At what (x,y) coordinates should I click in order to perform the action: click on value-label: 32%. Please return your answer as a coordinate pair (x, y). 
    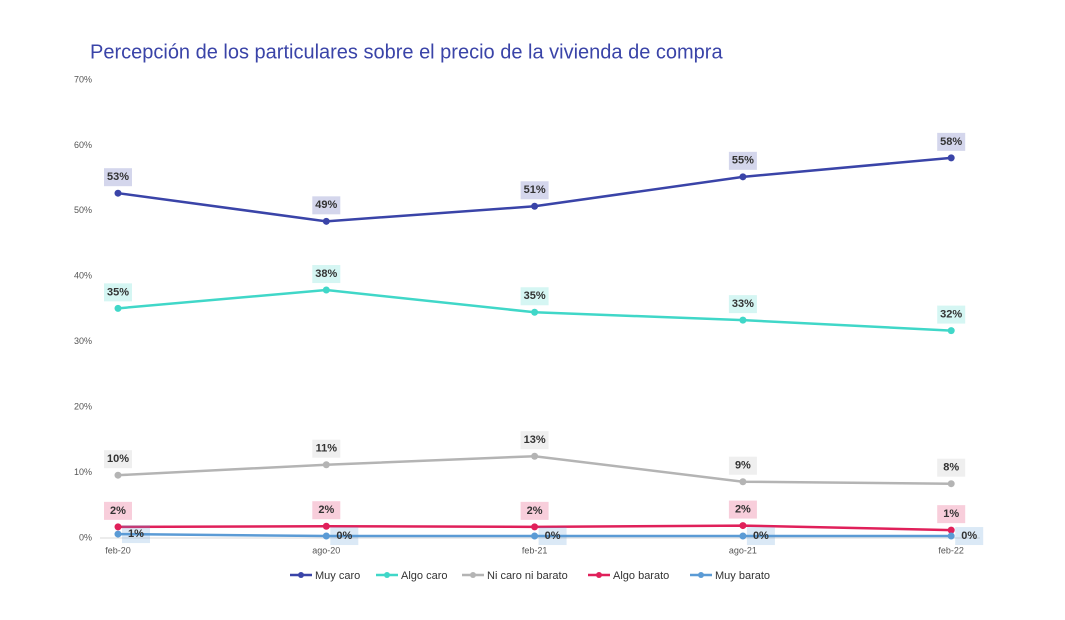
    Looking at the image, I should click on (951, 314).